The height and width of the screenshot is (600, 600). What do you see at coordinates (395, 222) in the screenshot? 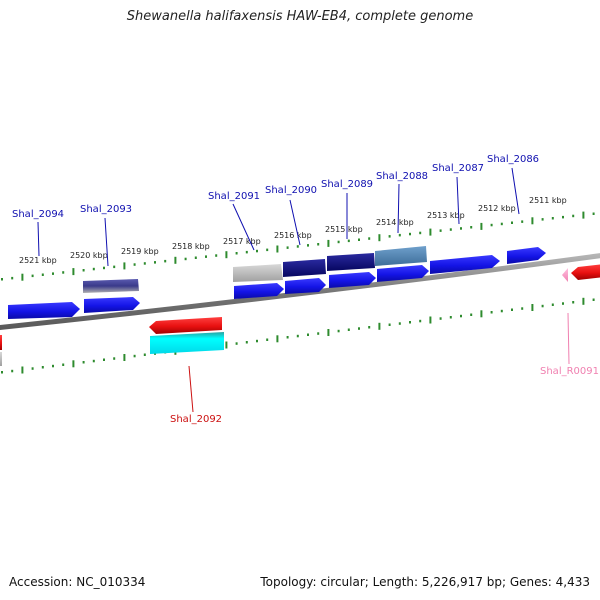
I see `kbp-label: 2514 kbp` at bounding box center [395, 222].